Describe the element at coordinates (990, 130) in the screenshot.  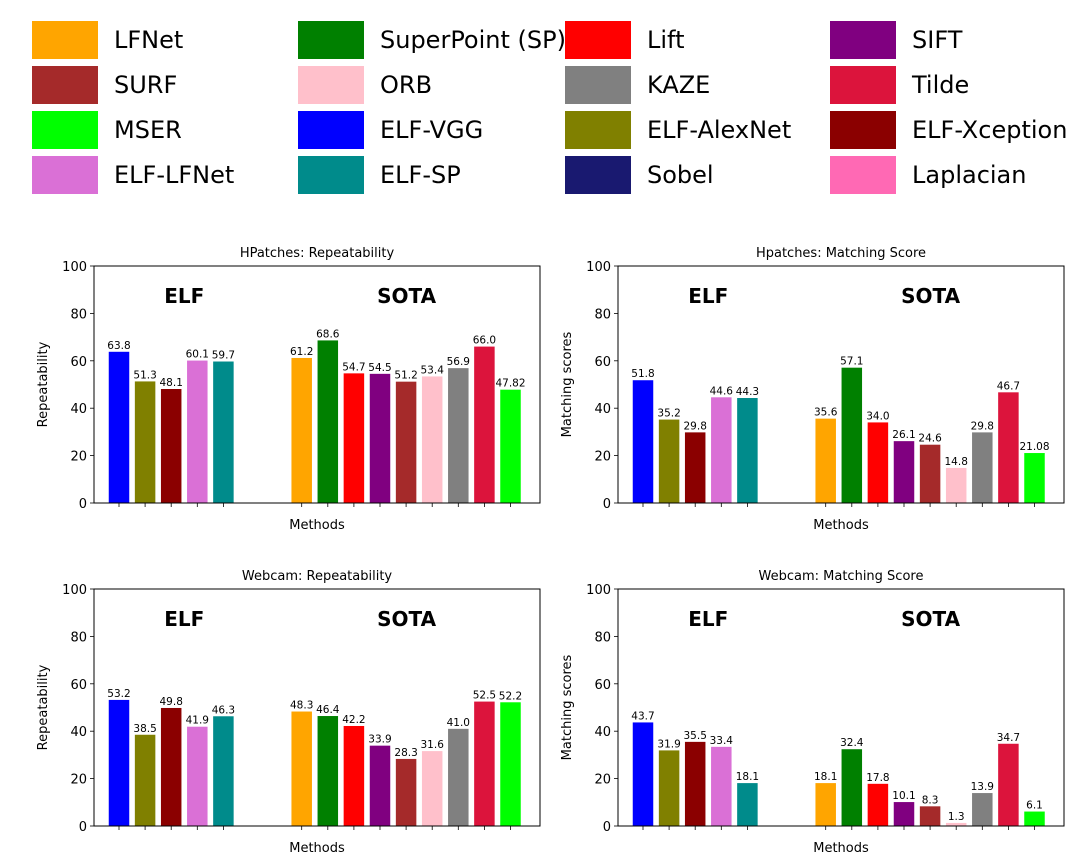
I see `legend-label: ELF-Xception` at that location.